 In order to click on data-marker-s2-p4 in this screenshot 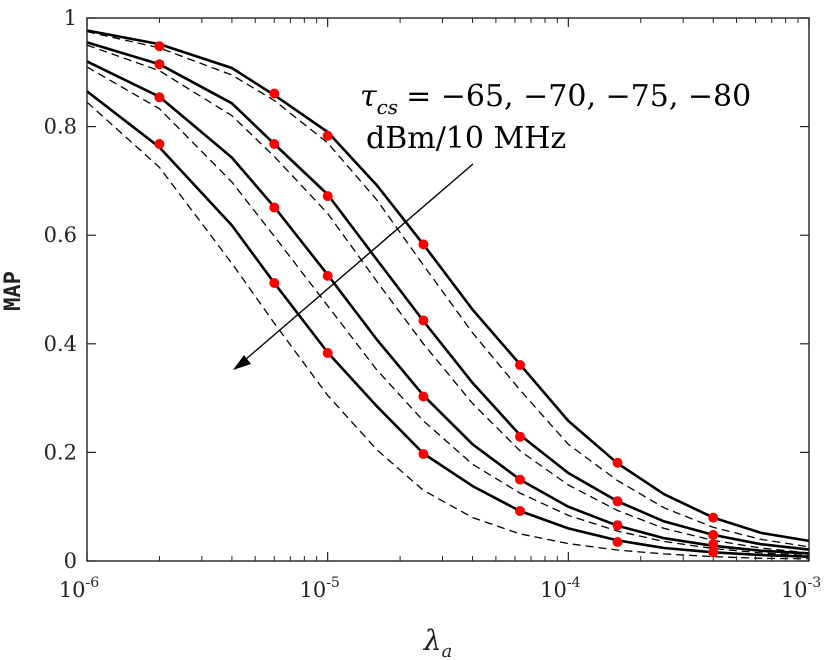, I will do `click(423, 320)`.